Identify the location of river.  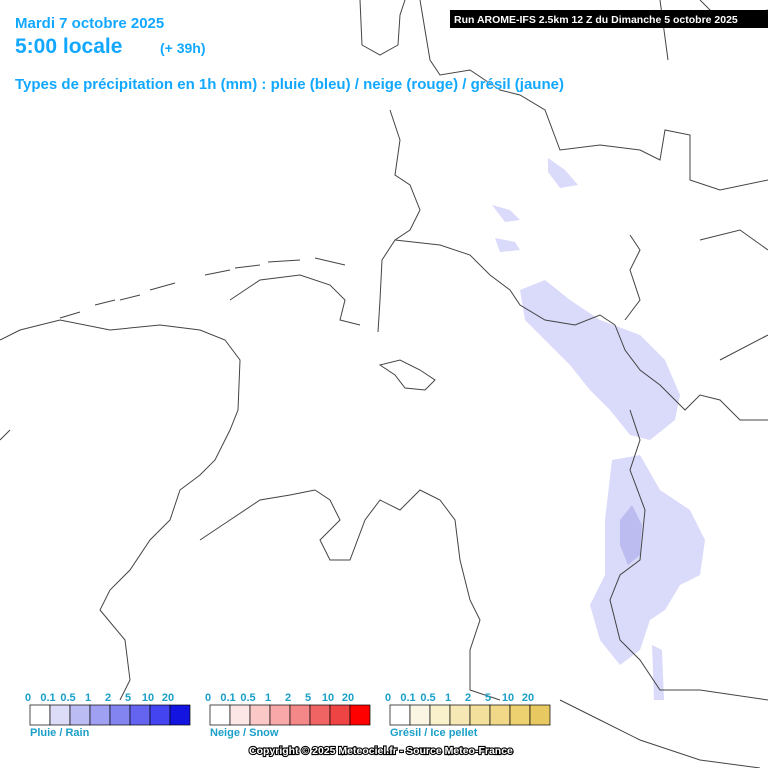
(505, 282).